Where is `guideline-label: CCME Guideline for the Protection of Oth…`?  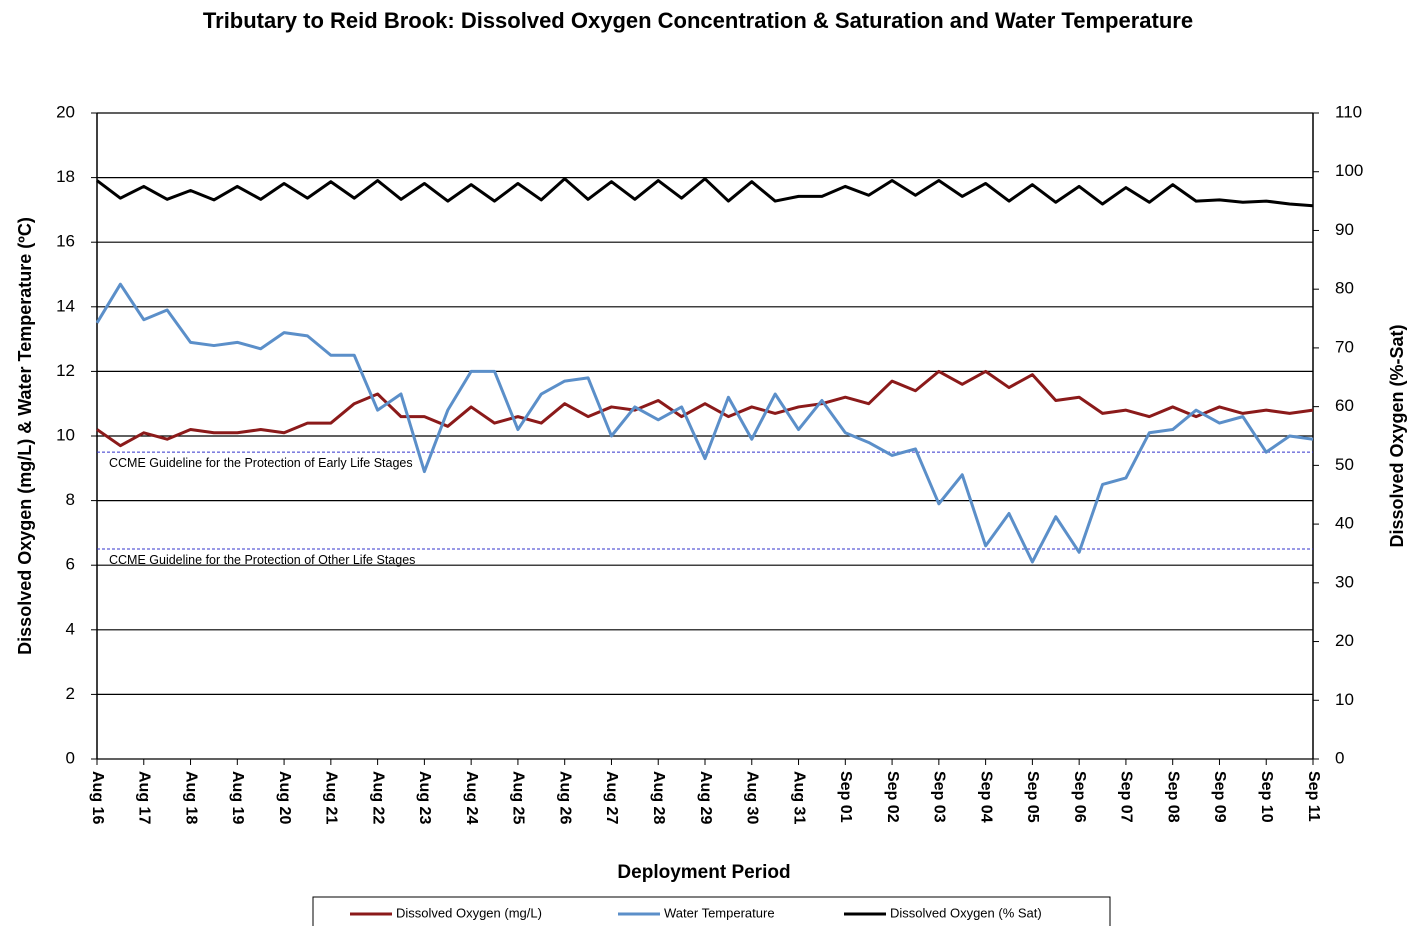 guideline-label: CCME Guideline for the Protection of Oth… is located at coordinates (262, 560).